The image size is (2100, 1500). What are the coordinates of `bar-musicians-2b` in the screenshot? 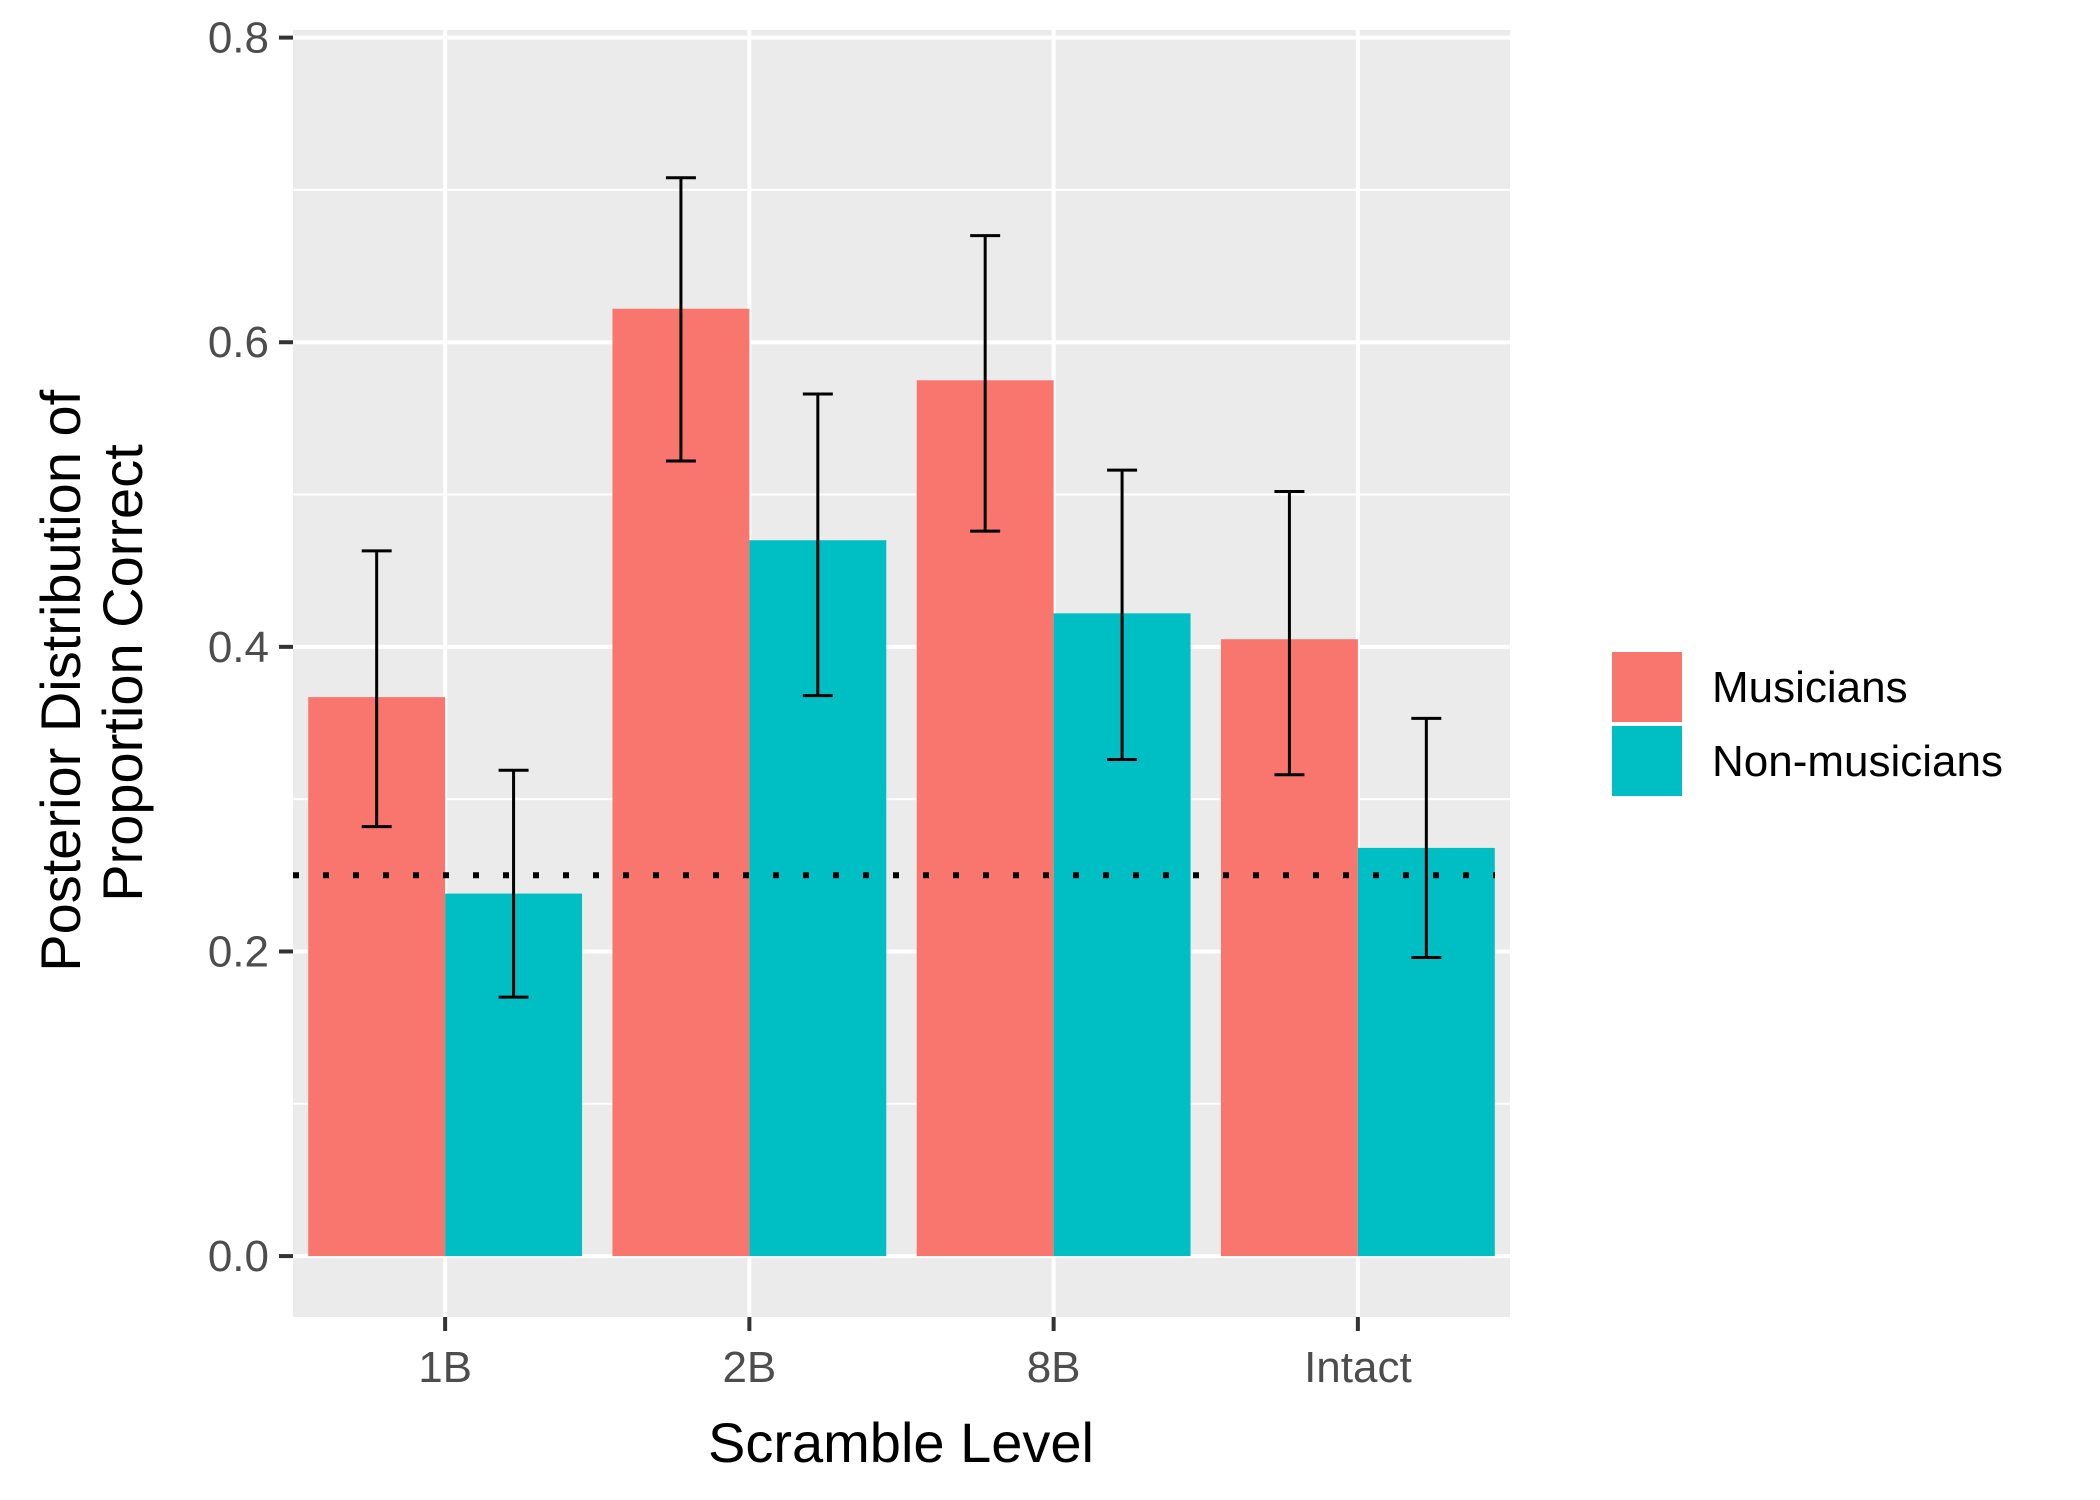 It's located at (681, 782).